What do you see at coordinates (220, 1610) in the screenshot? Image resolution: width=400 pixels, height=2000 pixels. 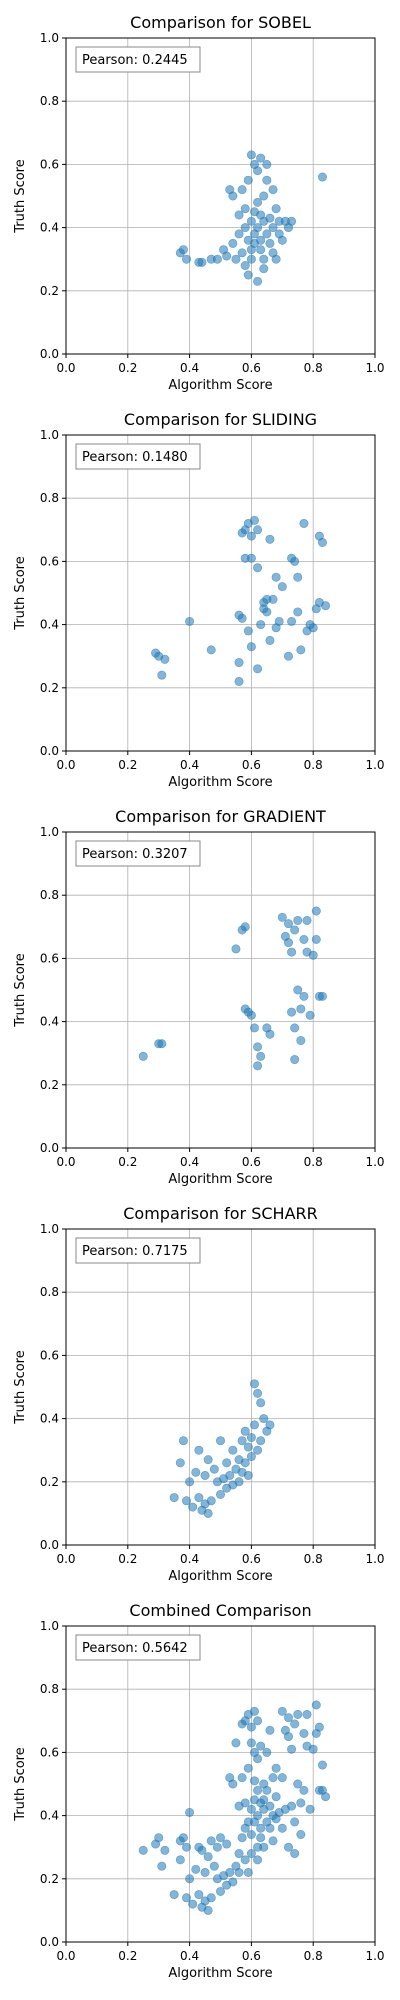 I see `chart-title: Combined Comparison` at bounding box center [220, 1610].